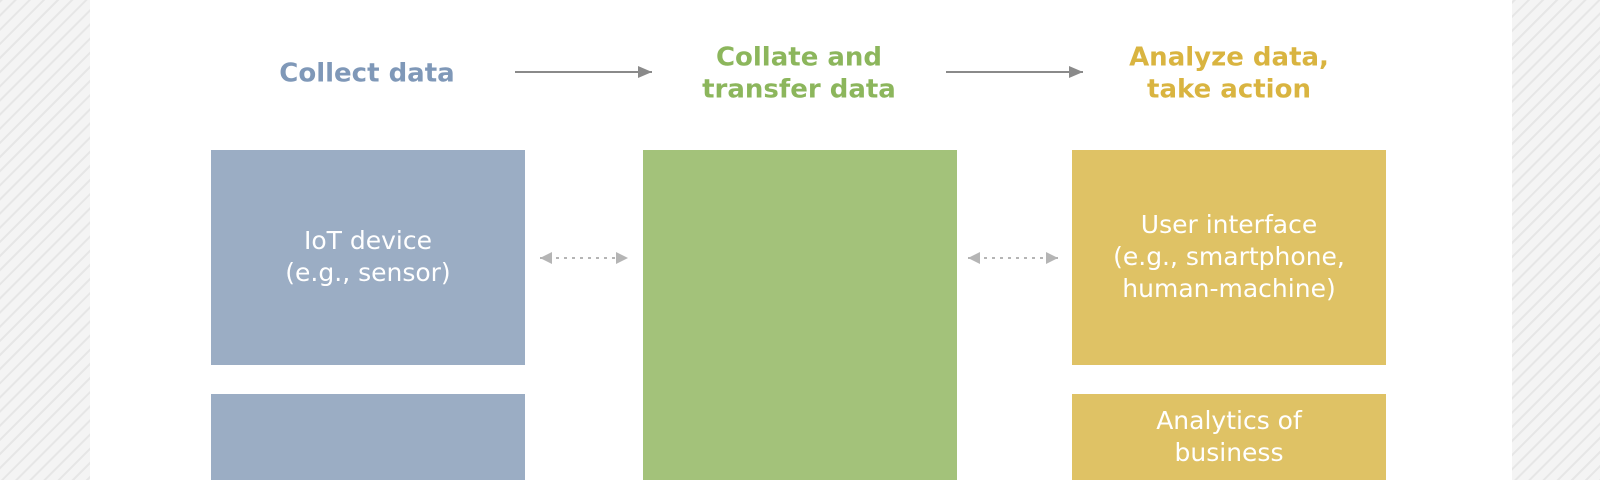  I want to click on box-text: (e.g., smartphone,, so click(1229, 256).